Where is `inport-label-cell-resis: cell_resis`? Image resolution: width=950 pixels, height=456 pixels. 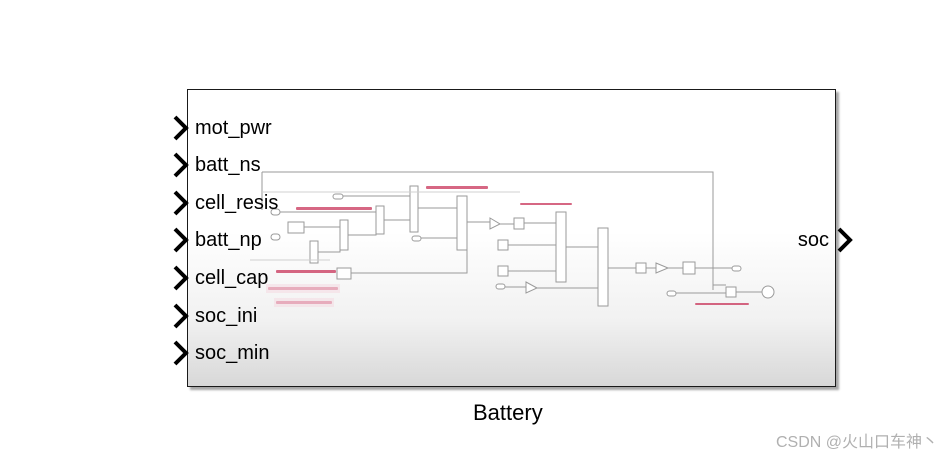 inport-label-cell-resis: cell_resis is located at coordinates (237, 203).